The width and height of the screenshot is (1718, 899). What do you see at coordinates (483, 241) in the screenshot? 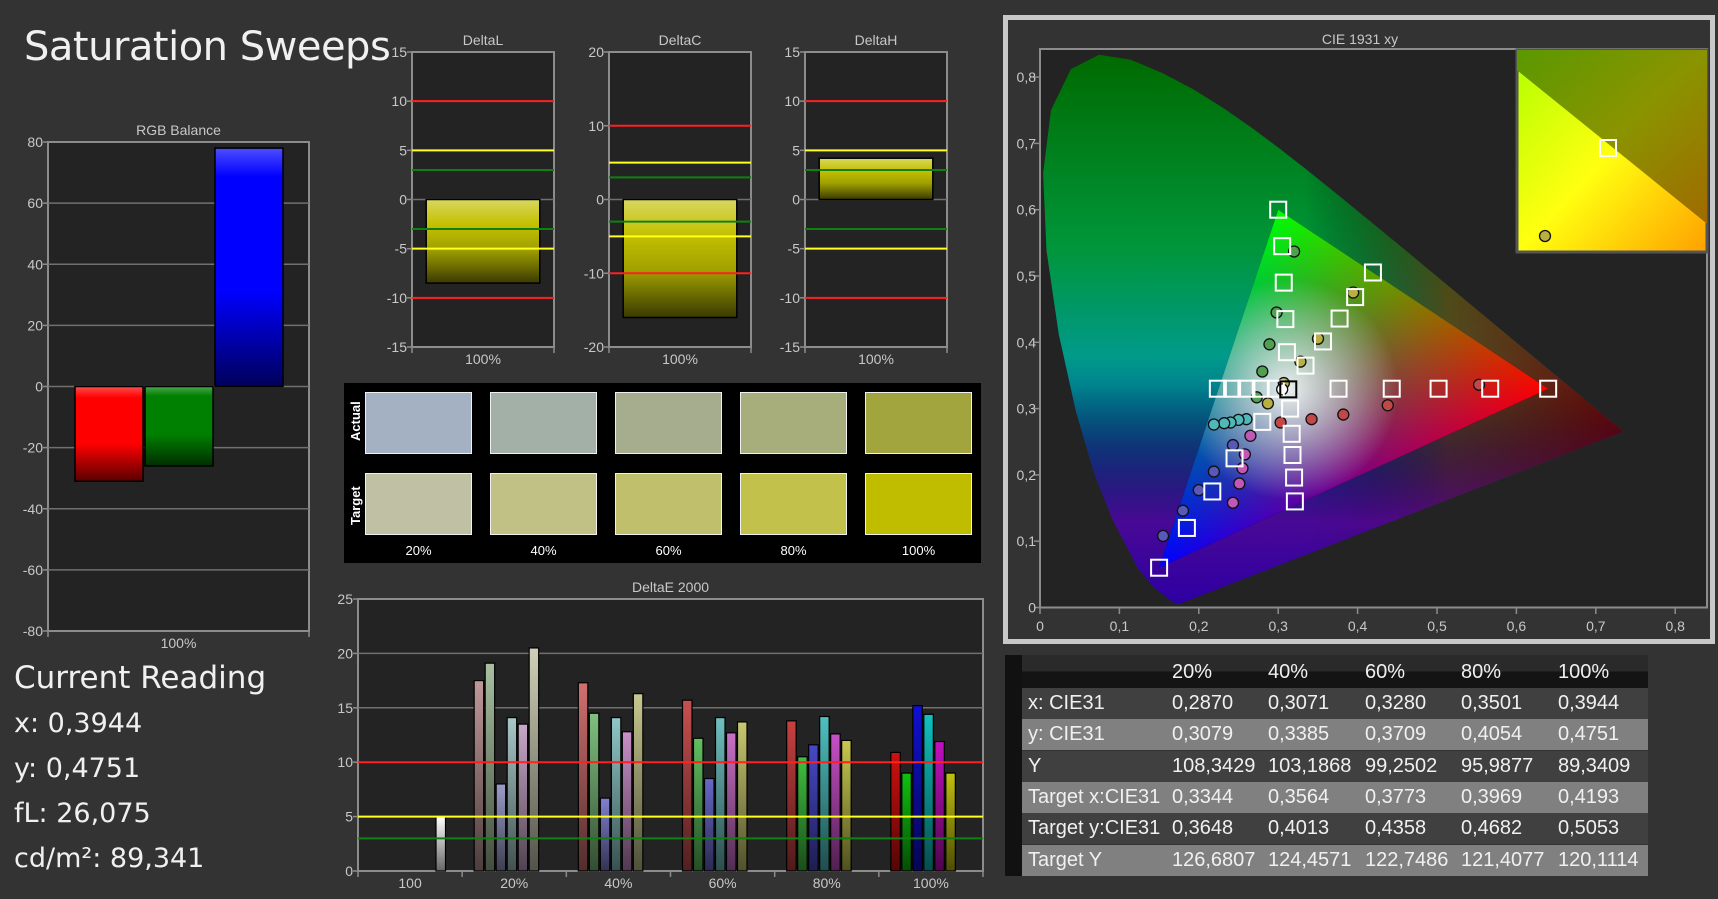
I see `deltaL-bar` at bounding box center [483, 241].